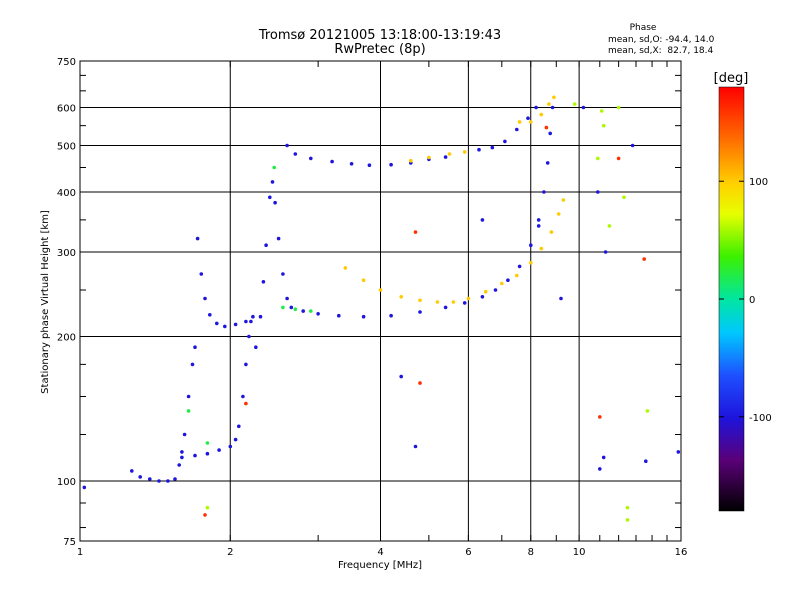 This screenshot has width=800, height=600. What do you see at coordinates (760, 418) in the screenshot?
I see `colorbar-tick-label: -100` at bounding box center [760, 418].